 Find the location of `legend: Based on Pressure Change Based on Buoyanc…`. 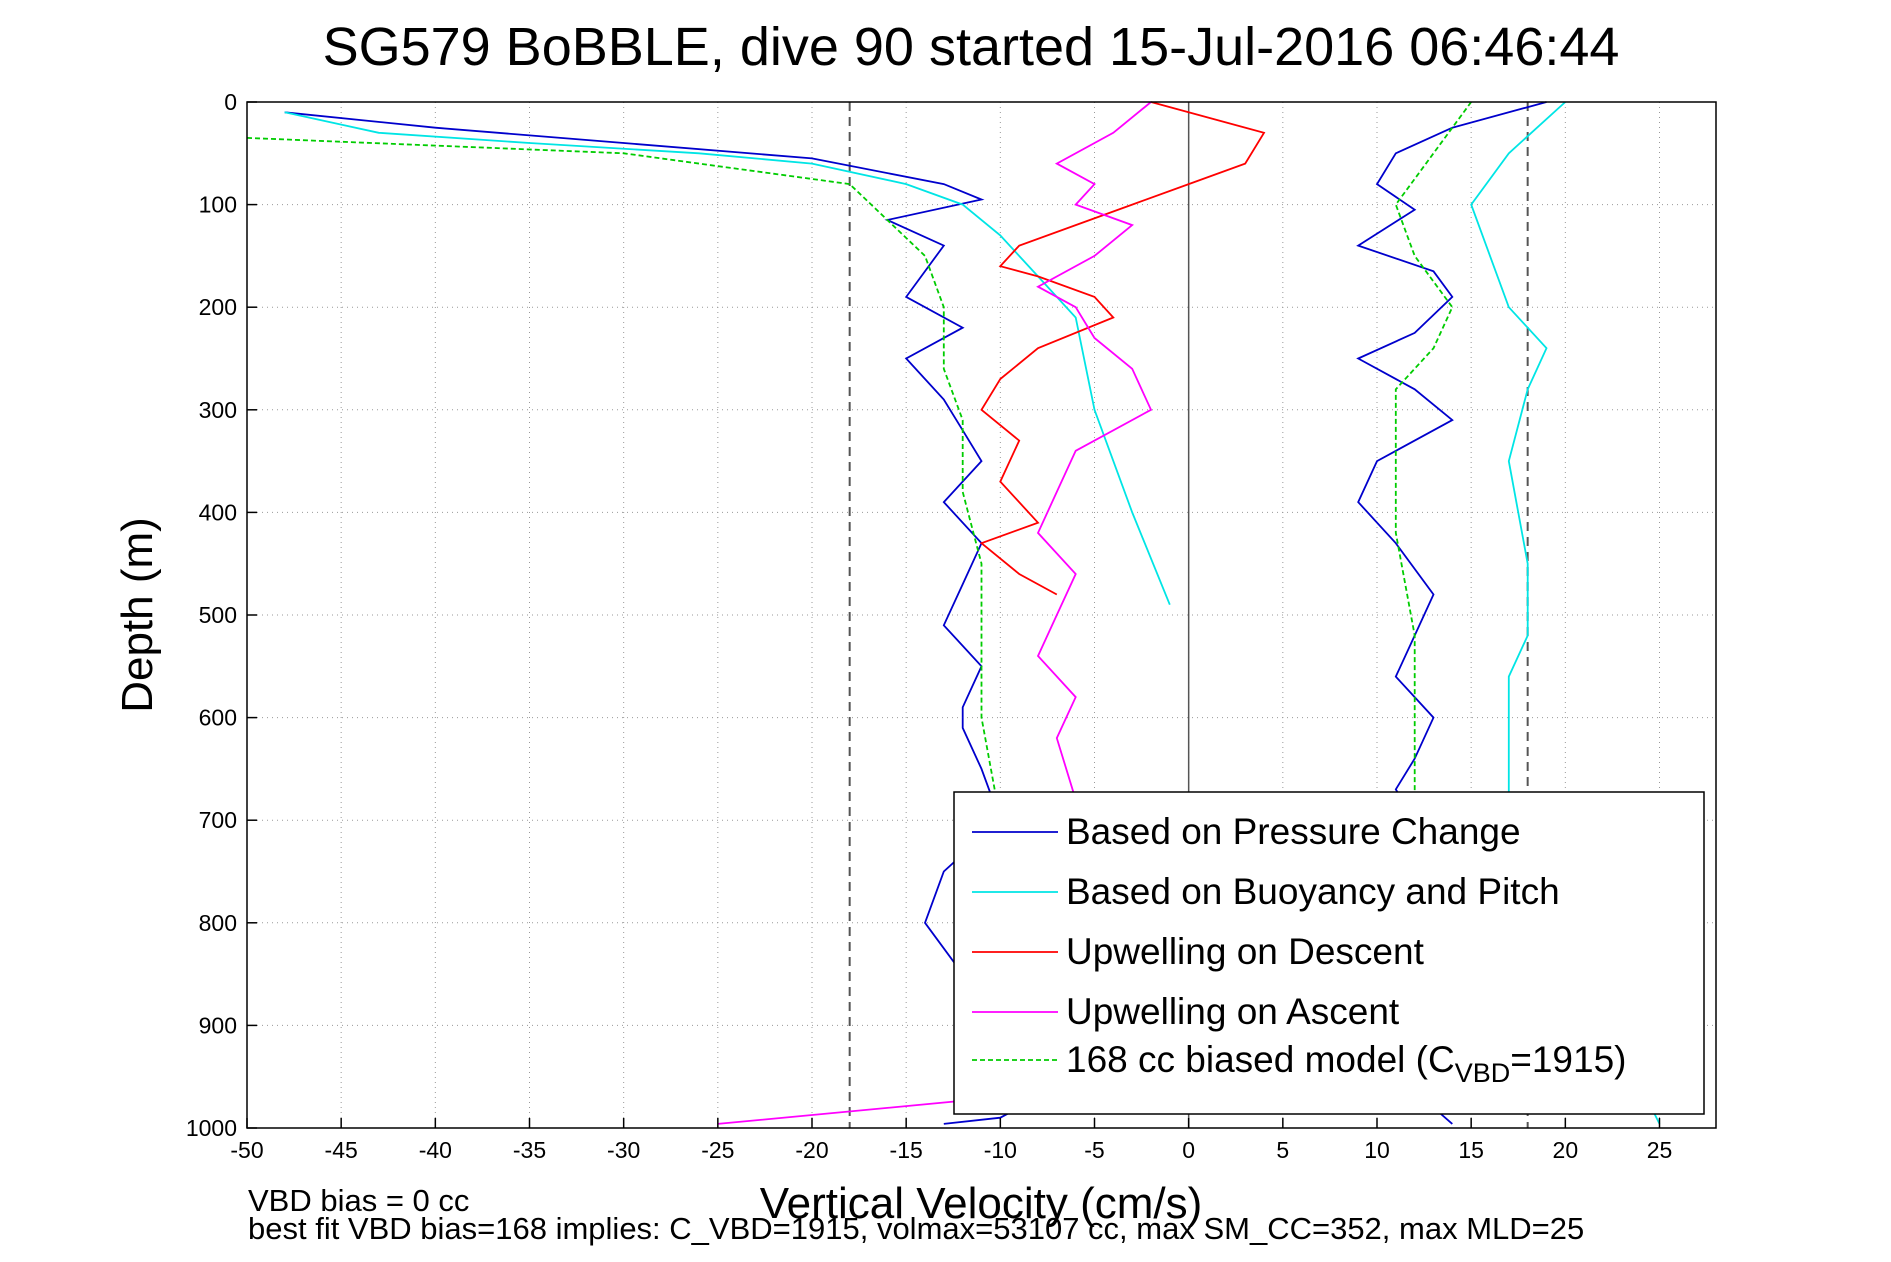

legend: Based on Pressure Change Based on Buoyanc… is located at coordinates (1329, 953).